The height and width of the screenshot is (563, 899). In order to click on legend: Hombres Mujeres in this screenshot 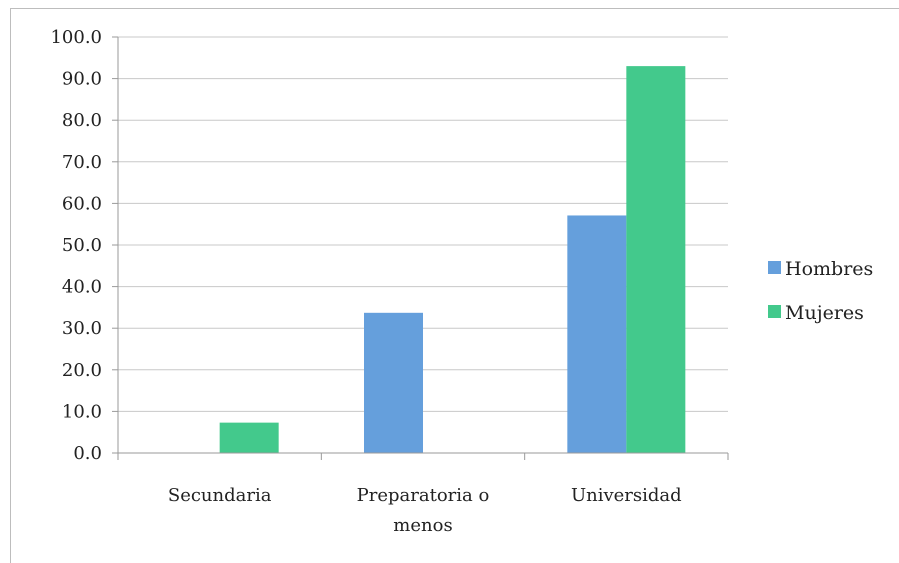, I will do `click(820, 291)`.